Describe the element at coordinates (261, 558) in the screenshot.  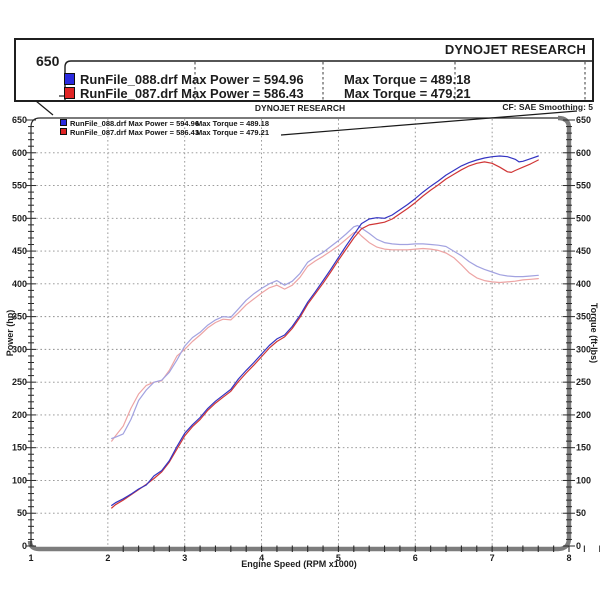
I see `svg-text: 4` at that location.